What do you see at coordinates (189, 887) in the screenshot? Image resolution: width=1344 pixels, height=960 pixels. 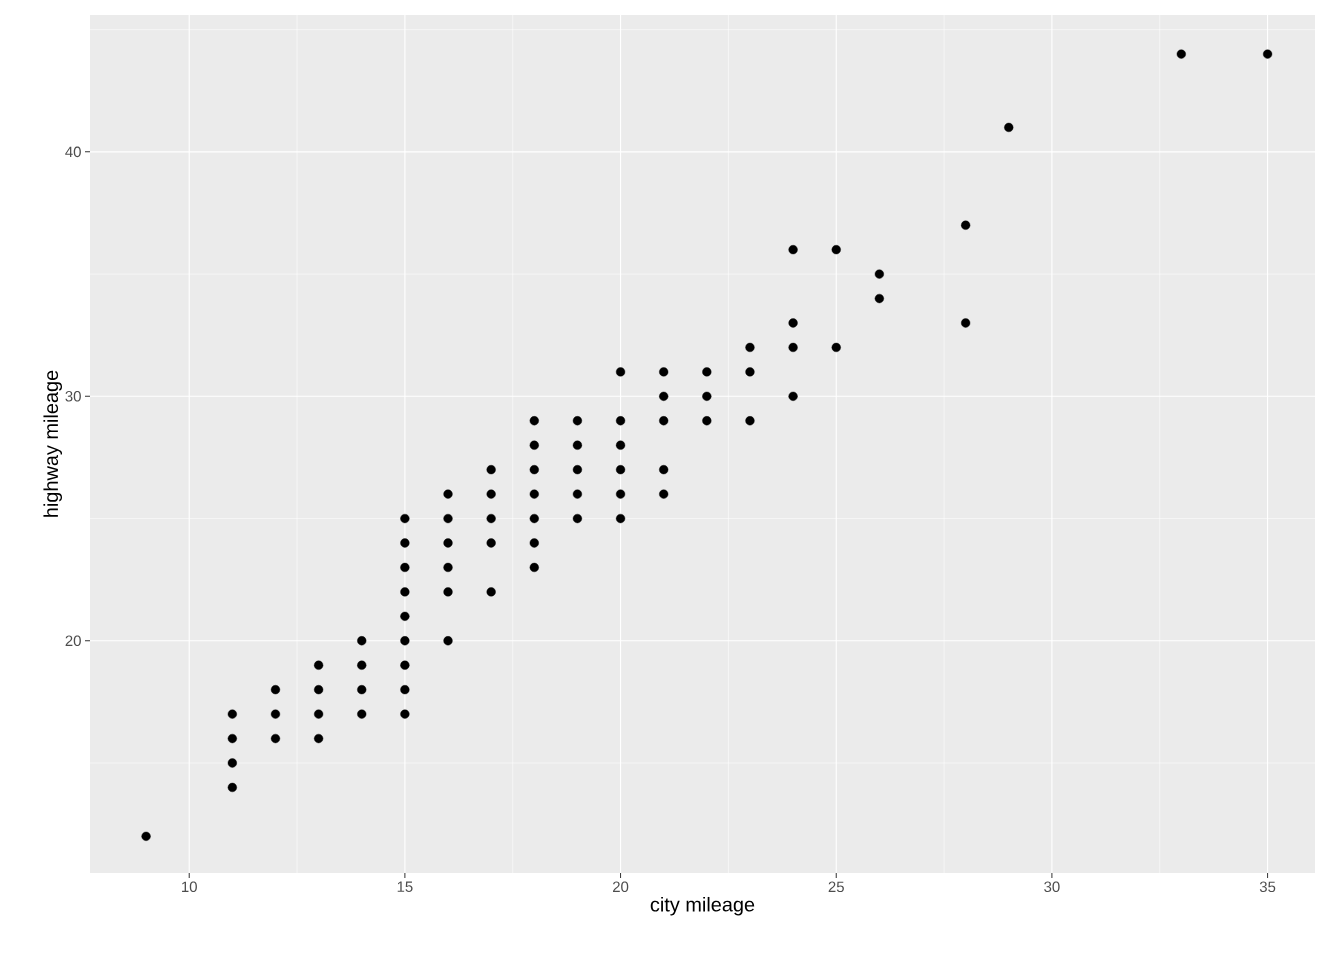 I see `x-tick-label: 10` at bounding box center [189, 887].